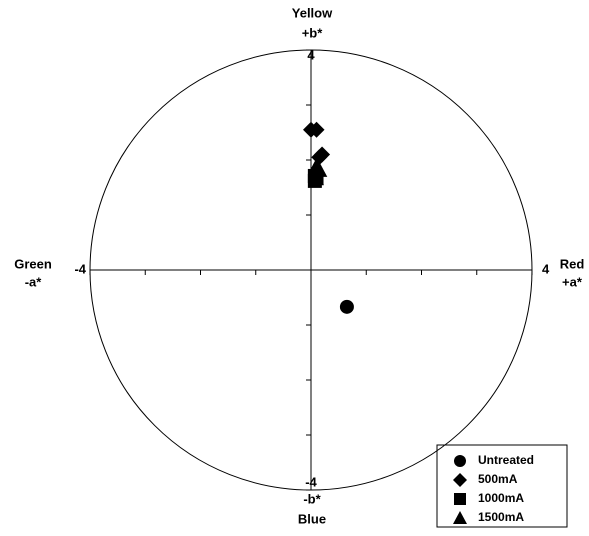 This screenshot has width=589, height=536. I want to click on x-tick-label: -4, so click(80, 268).